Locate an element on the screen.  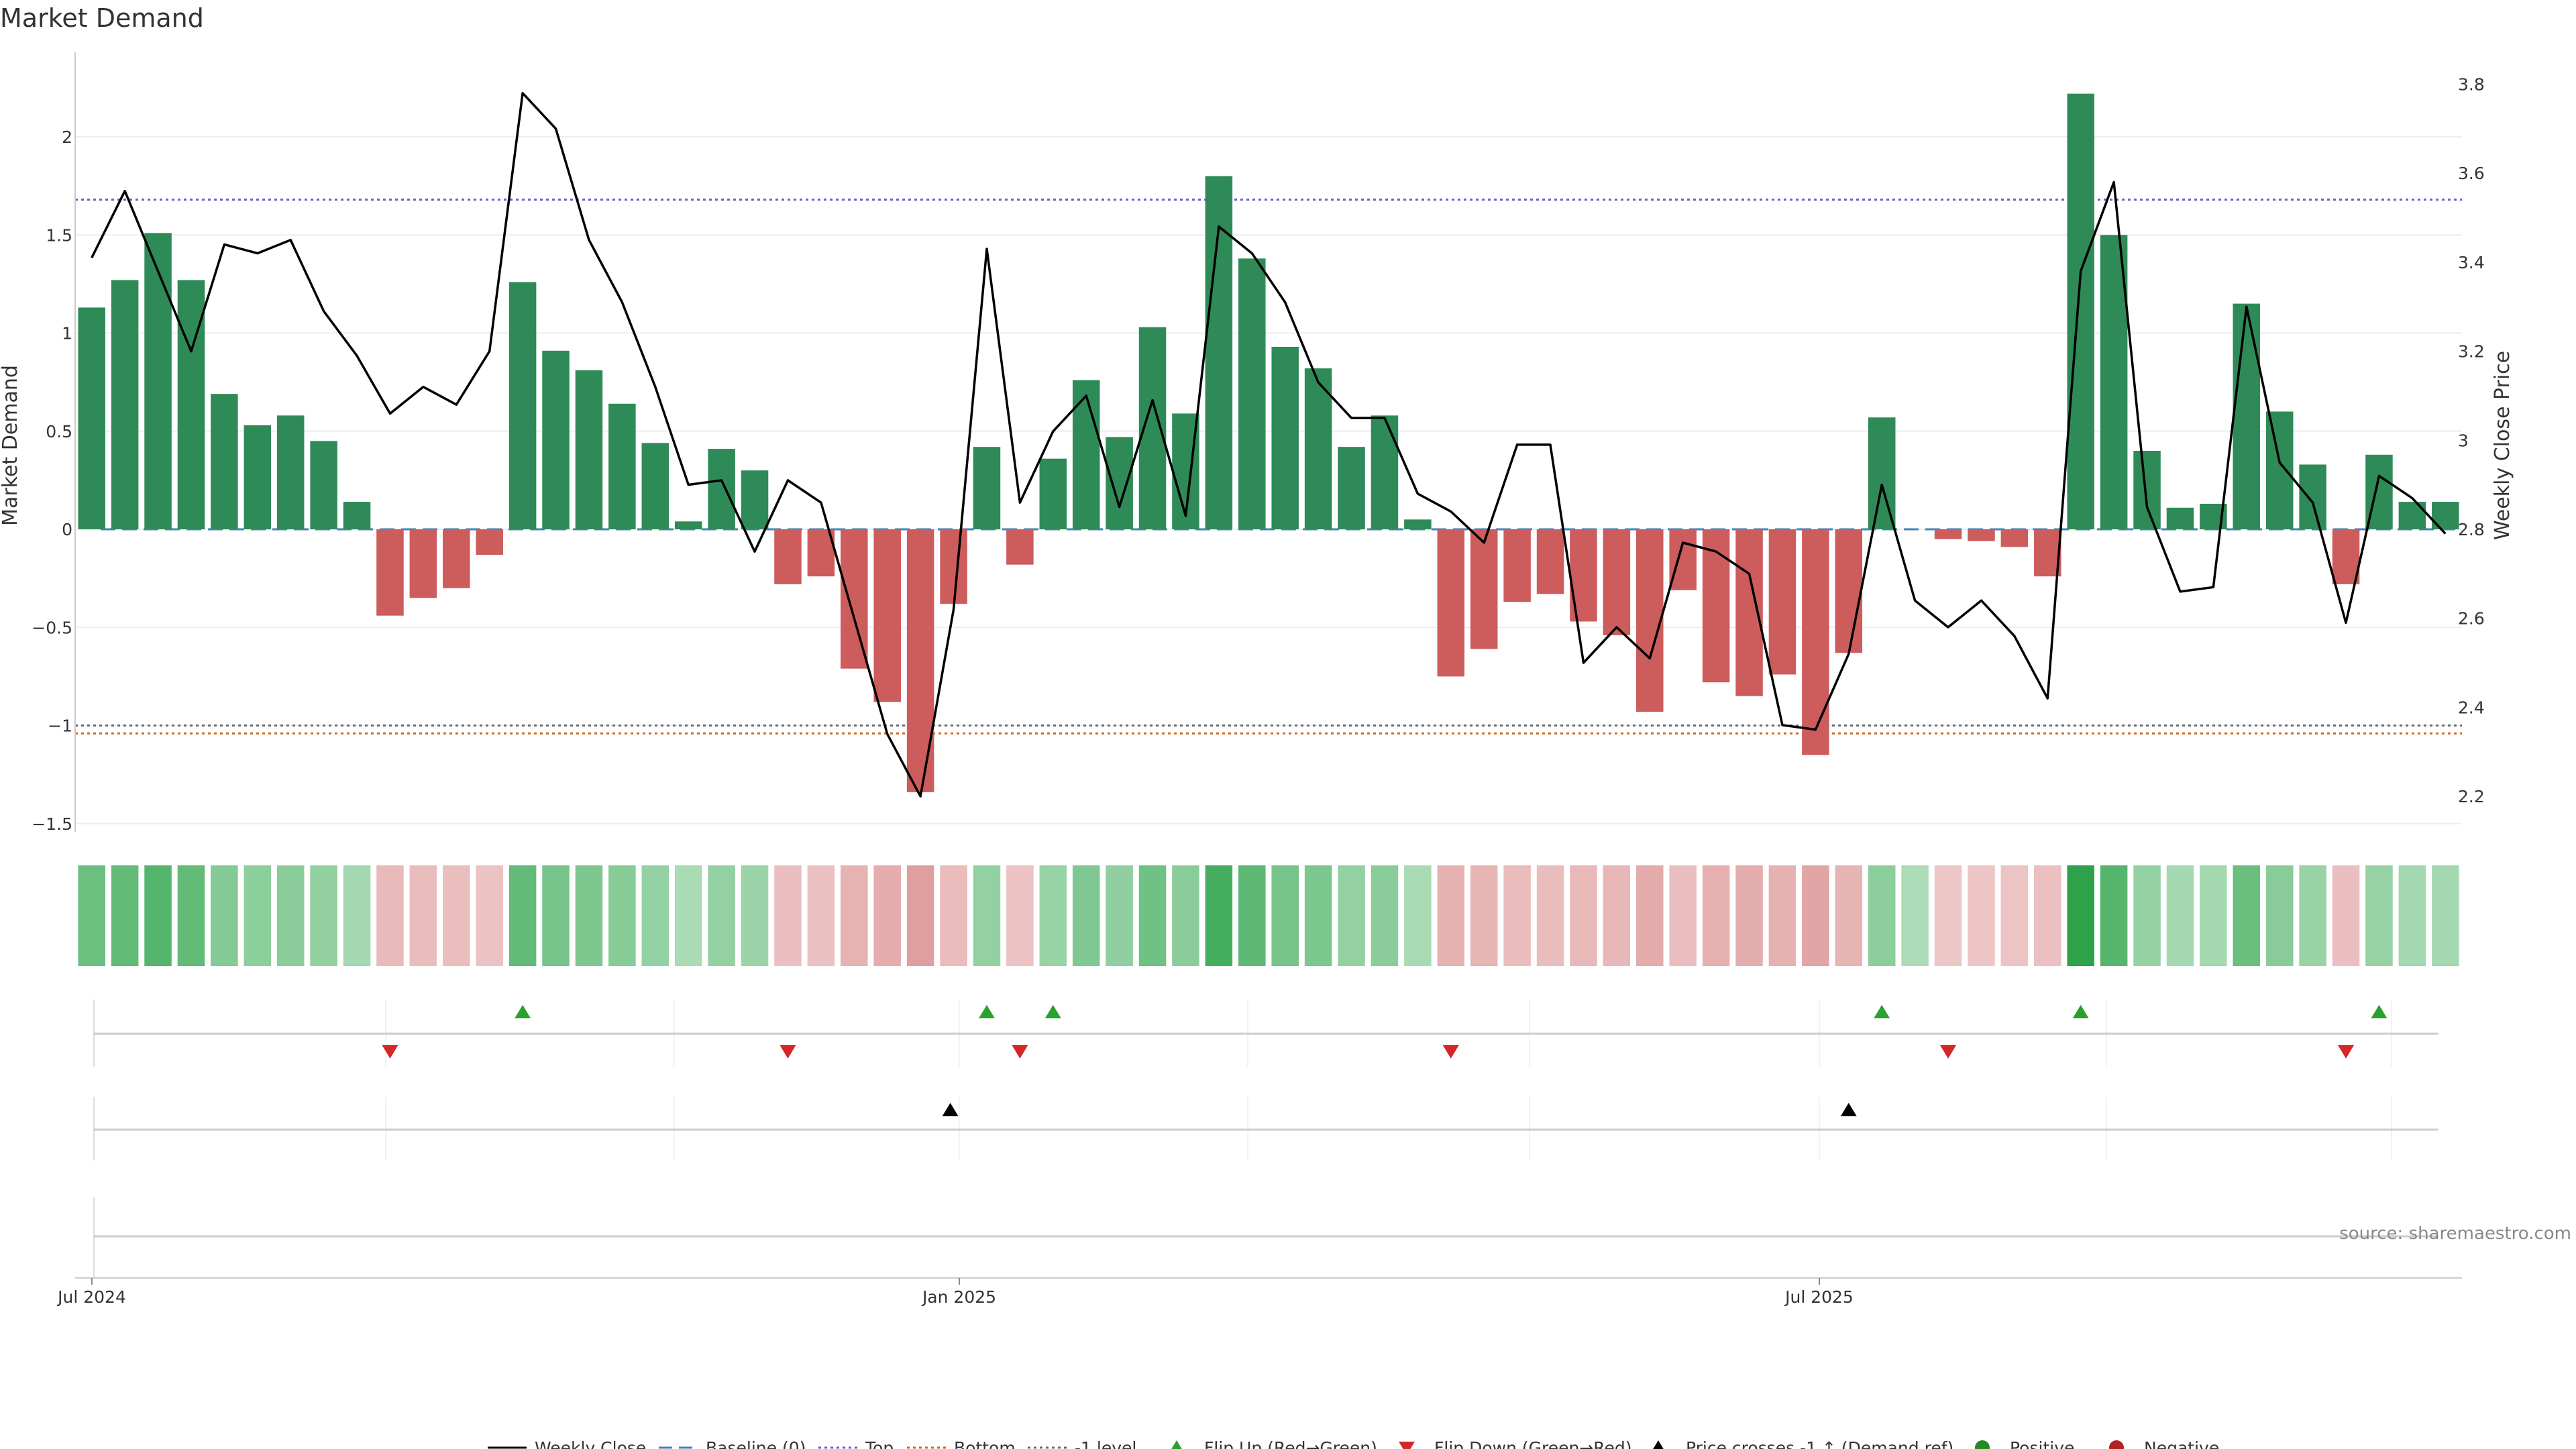
x-tick-label: Jan 2025 is located at coordinates (958, 1297).